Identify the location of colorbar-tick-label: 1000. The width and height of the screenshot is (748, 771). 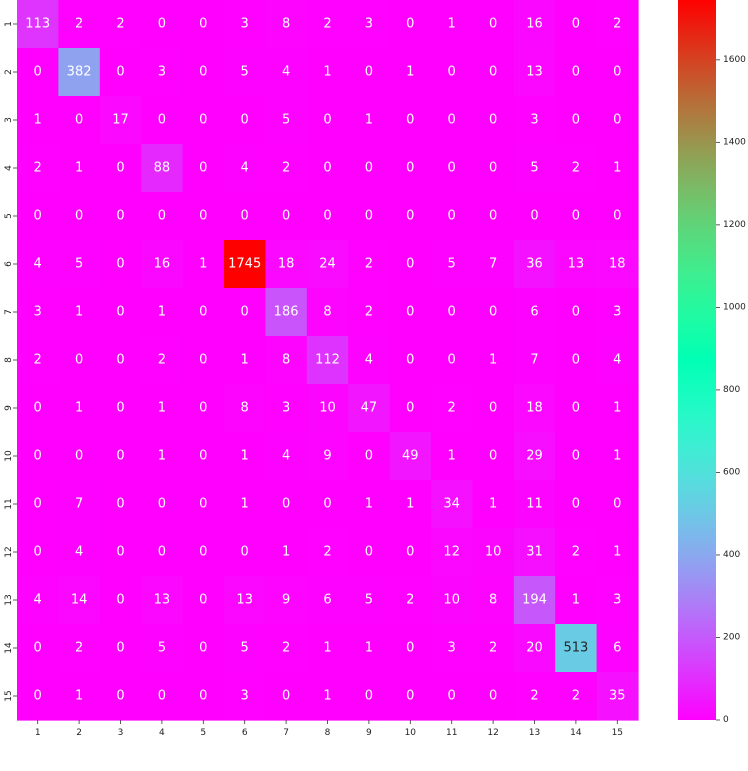
(734, 307).